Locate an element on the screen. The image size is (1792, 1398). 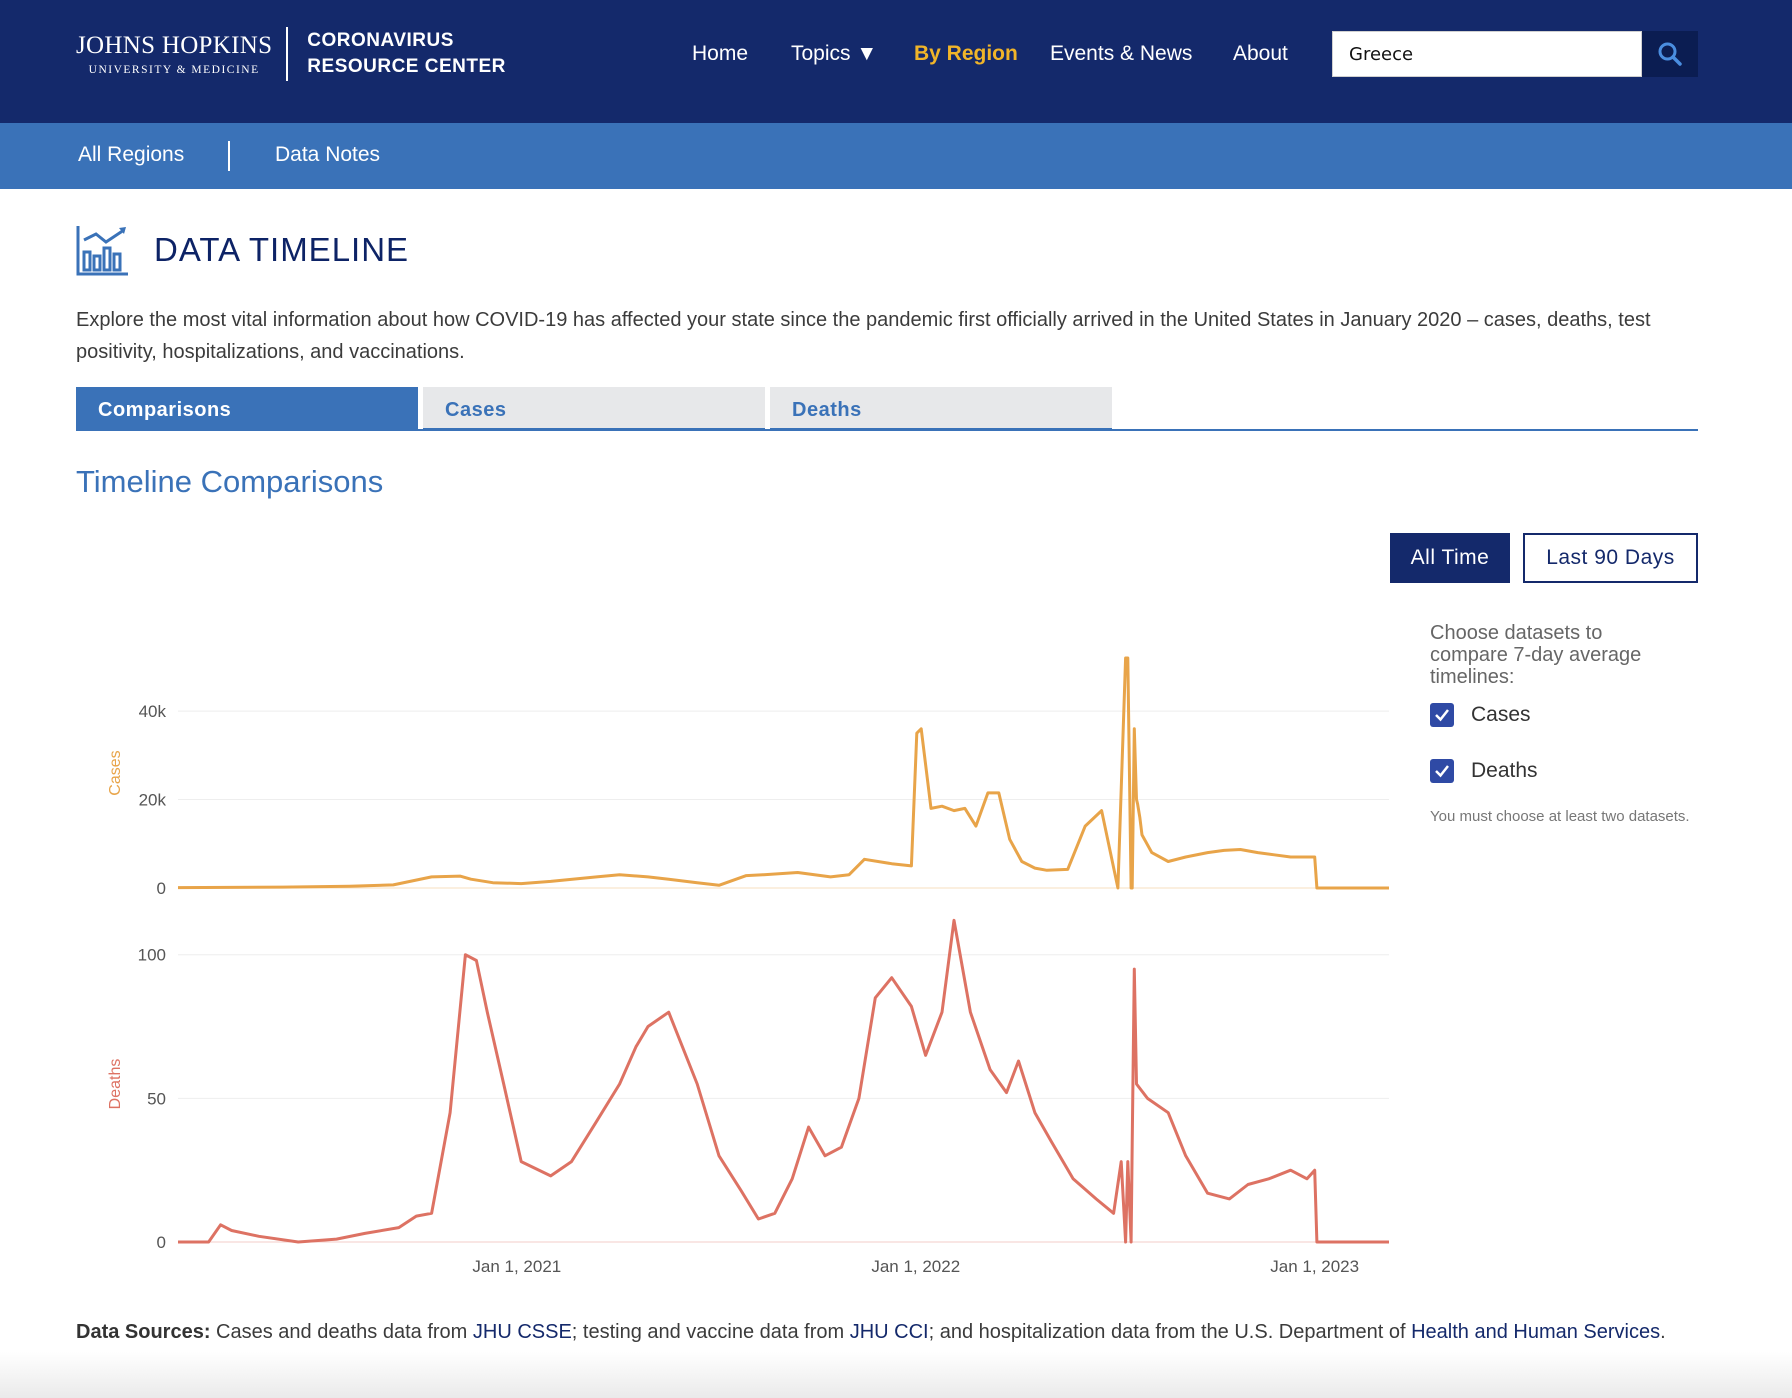
all-time-button: All Time is located at coordinates (1450, 558).